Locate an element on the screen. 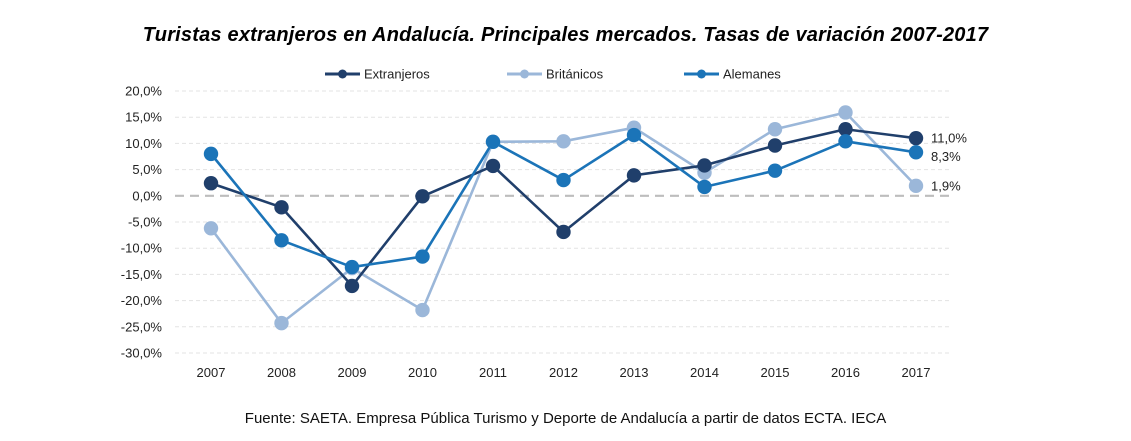  y-tick-label: -15,0% is located at coordinates (142, 274).